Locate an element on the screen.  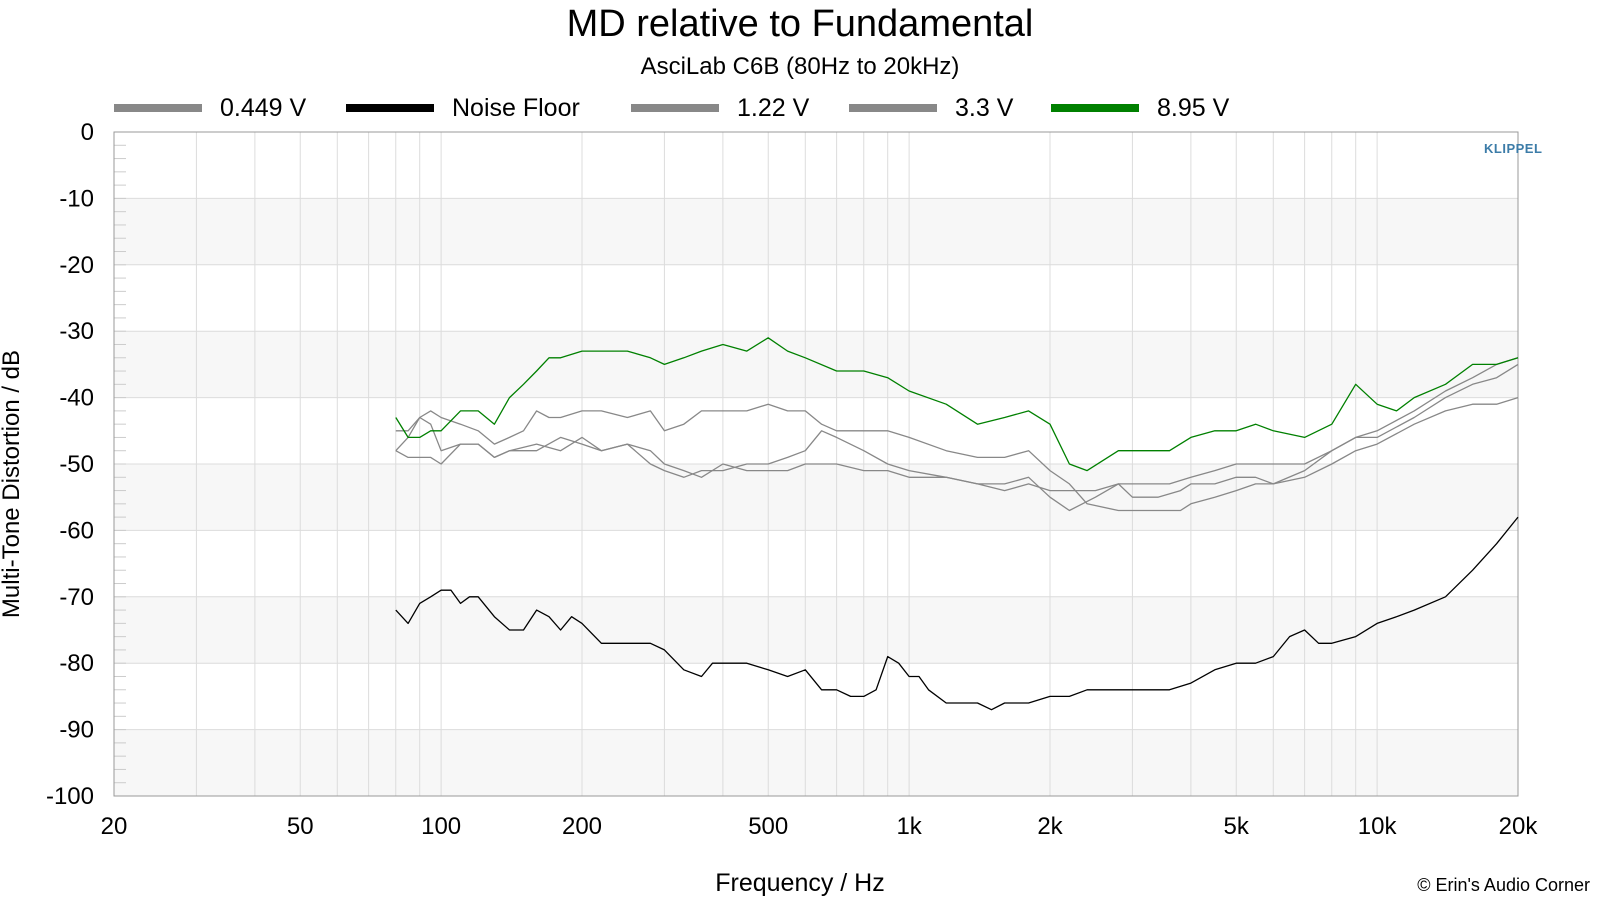
legend-label: 3.3 V is located at coordinates (984, 107).